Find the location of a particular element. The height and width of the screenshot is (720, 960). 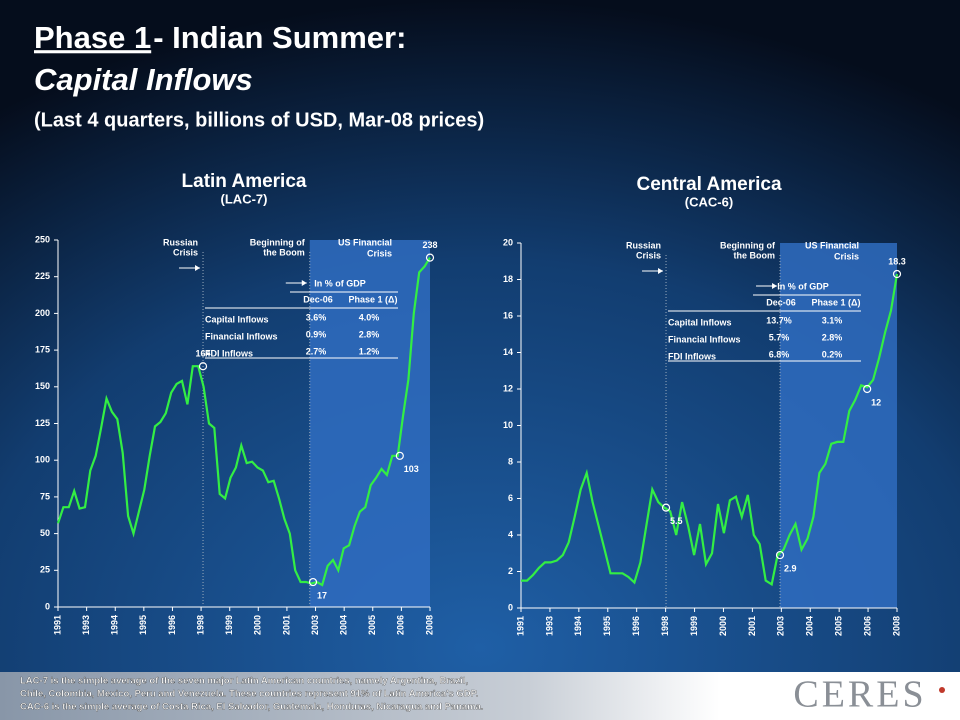

y-tick-label: 50 is located at coordinates (45, 533).